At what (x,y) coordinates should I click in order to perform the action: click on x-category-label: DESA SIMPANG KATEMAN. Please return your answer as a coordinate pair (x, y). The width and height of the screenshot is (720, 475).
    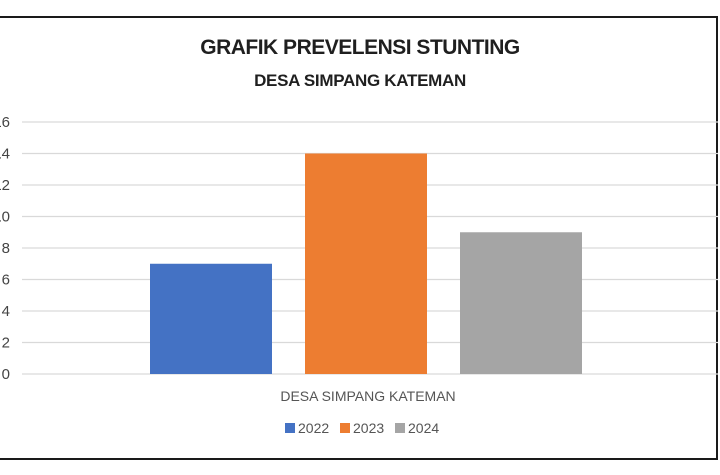
    Looking at the image, I should click on (367, 396).